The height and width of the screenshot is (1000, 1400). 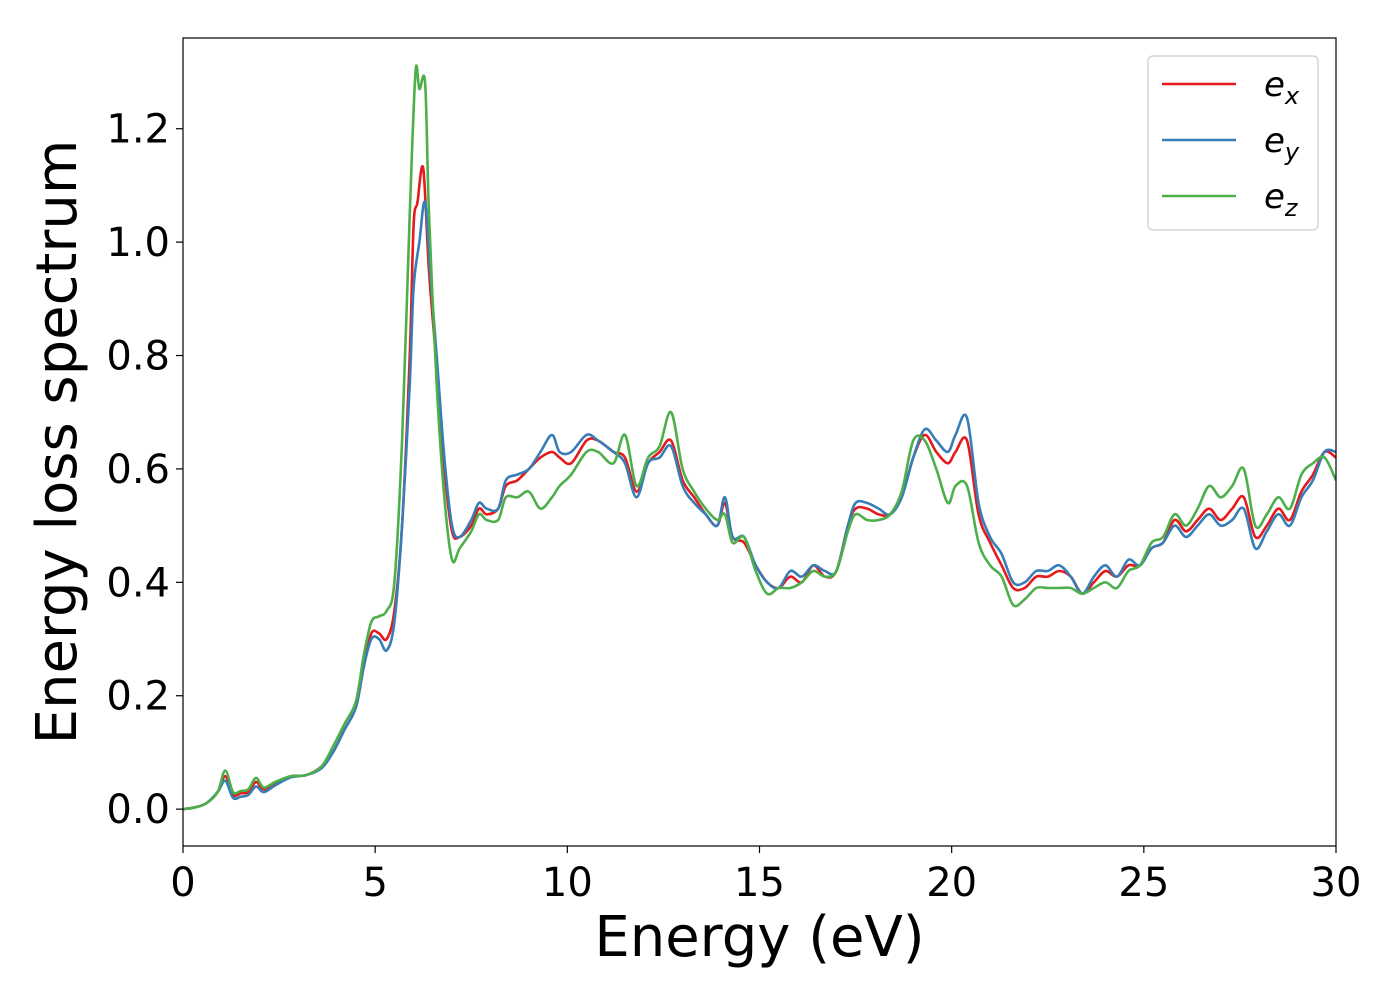 What do you see at coordinates (759, 937) in the screenshot?
I see `x-axis-title: Energy (eV)` at bounding box center [759, 937].